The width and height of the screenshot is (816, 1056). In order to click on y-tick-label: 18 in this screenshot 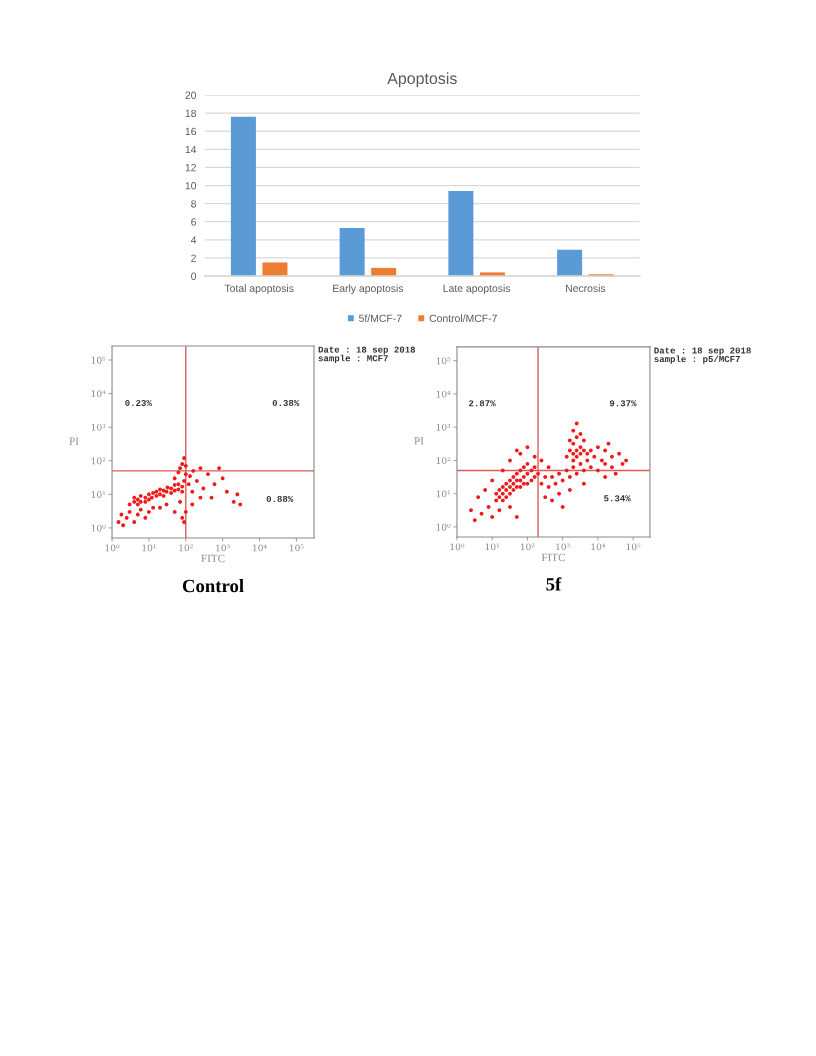, I will do `click(191, 113)`.